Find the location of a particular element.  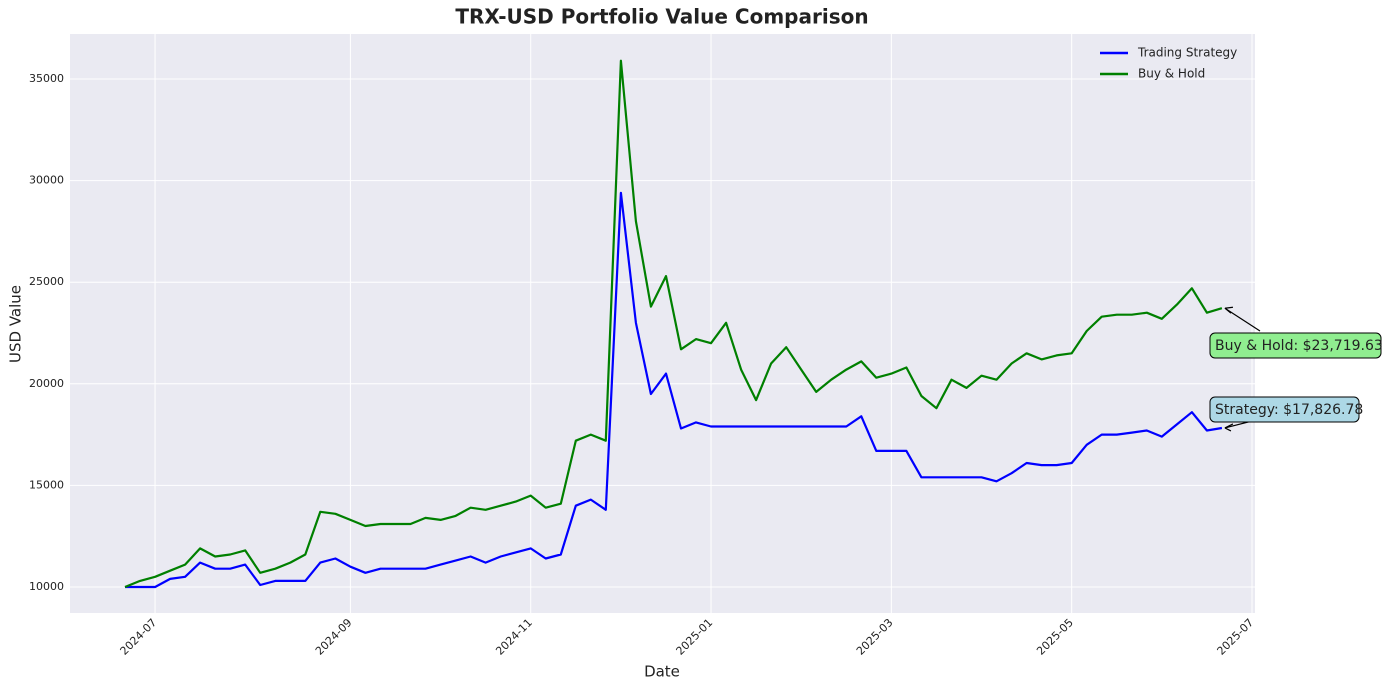

y-tick-label: 20000 is located at coordinates (46, 383).